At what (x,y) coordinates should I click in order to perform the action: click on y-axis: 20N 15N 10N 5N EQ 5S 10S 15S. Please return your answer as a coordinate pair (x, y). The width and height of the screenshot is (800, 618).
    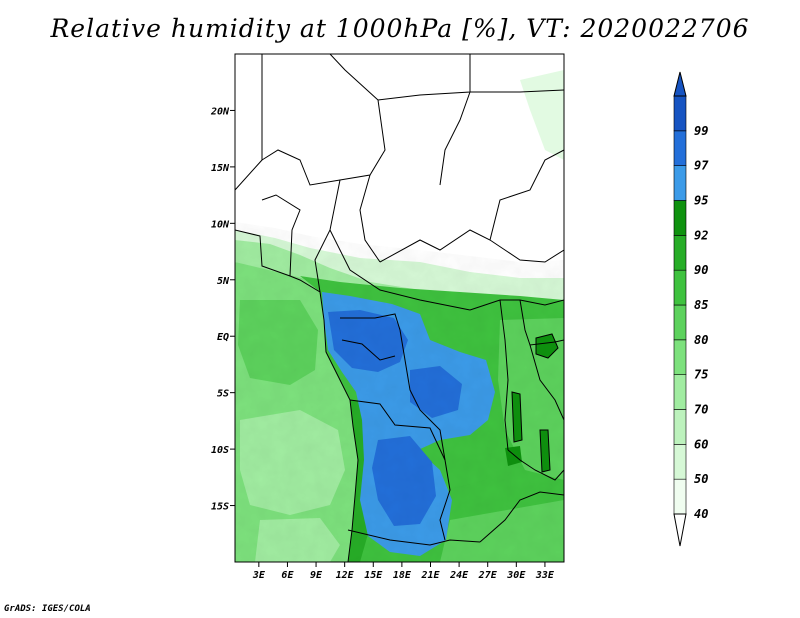
    Looking at the image, I should click on (222, 309).